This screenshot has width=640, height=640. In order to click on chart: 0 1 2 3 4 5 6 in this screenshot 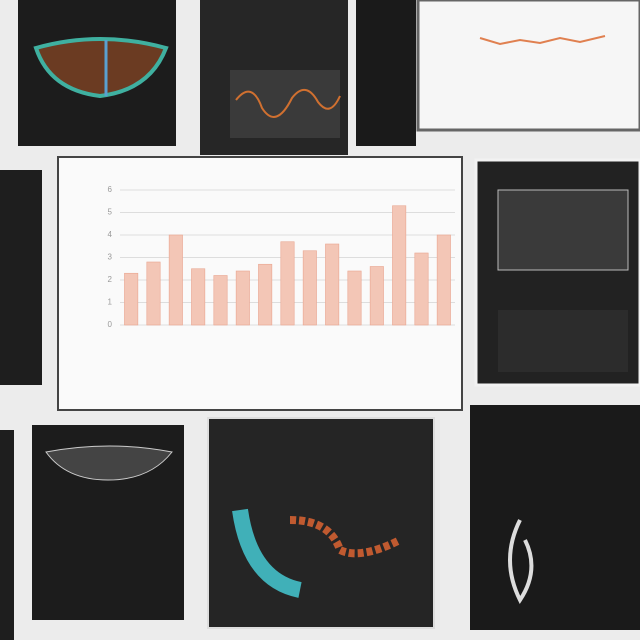, I will do `click(281, 257)`.